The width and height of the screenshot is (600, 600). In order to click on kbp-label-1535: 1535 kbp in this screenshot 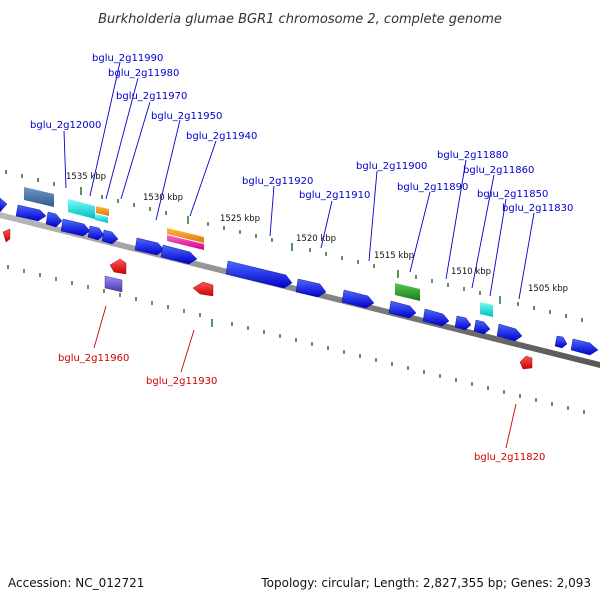, I will do `click(86, 177)`.